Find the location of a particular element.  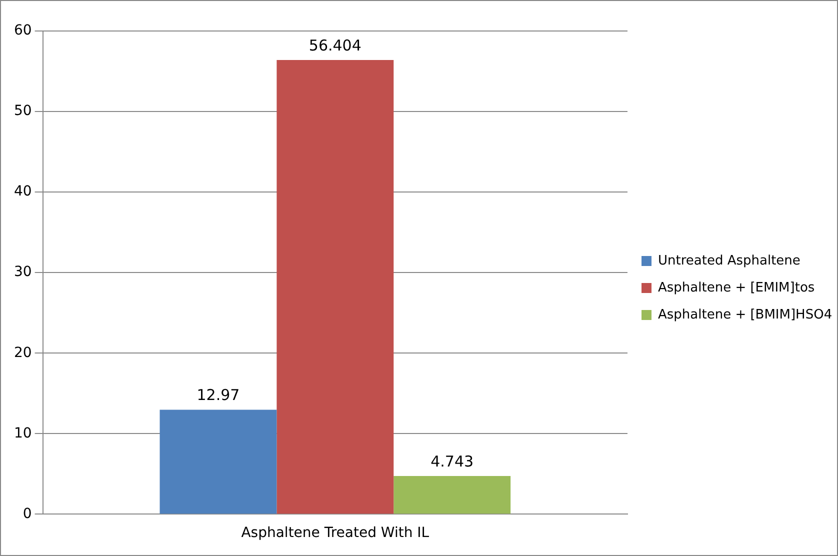

legend-label: Asphaltene + [BMIM]HSO4 is located at coordinates (745, 314).